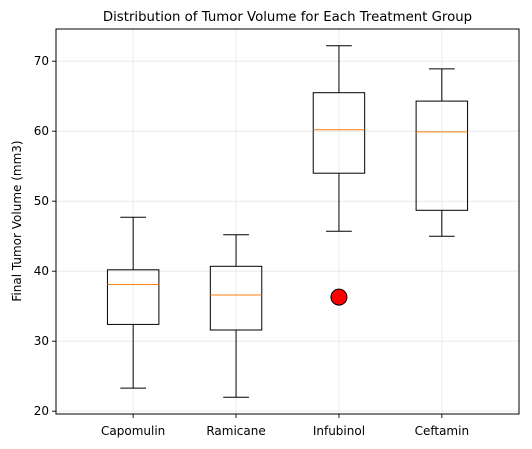 This screenshot has height=449, width=532. I want to click on x-tick-label-ramicane: Ramicane, so click(235, 431).